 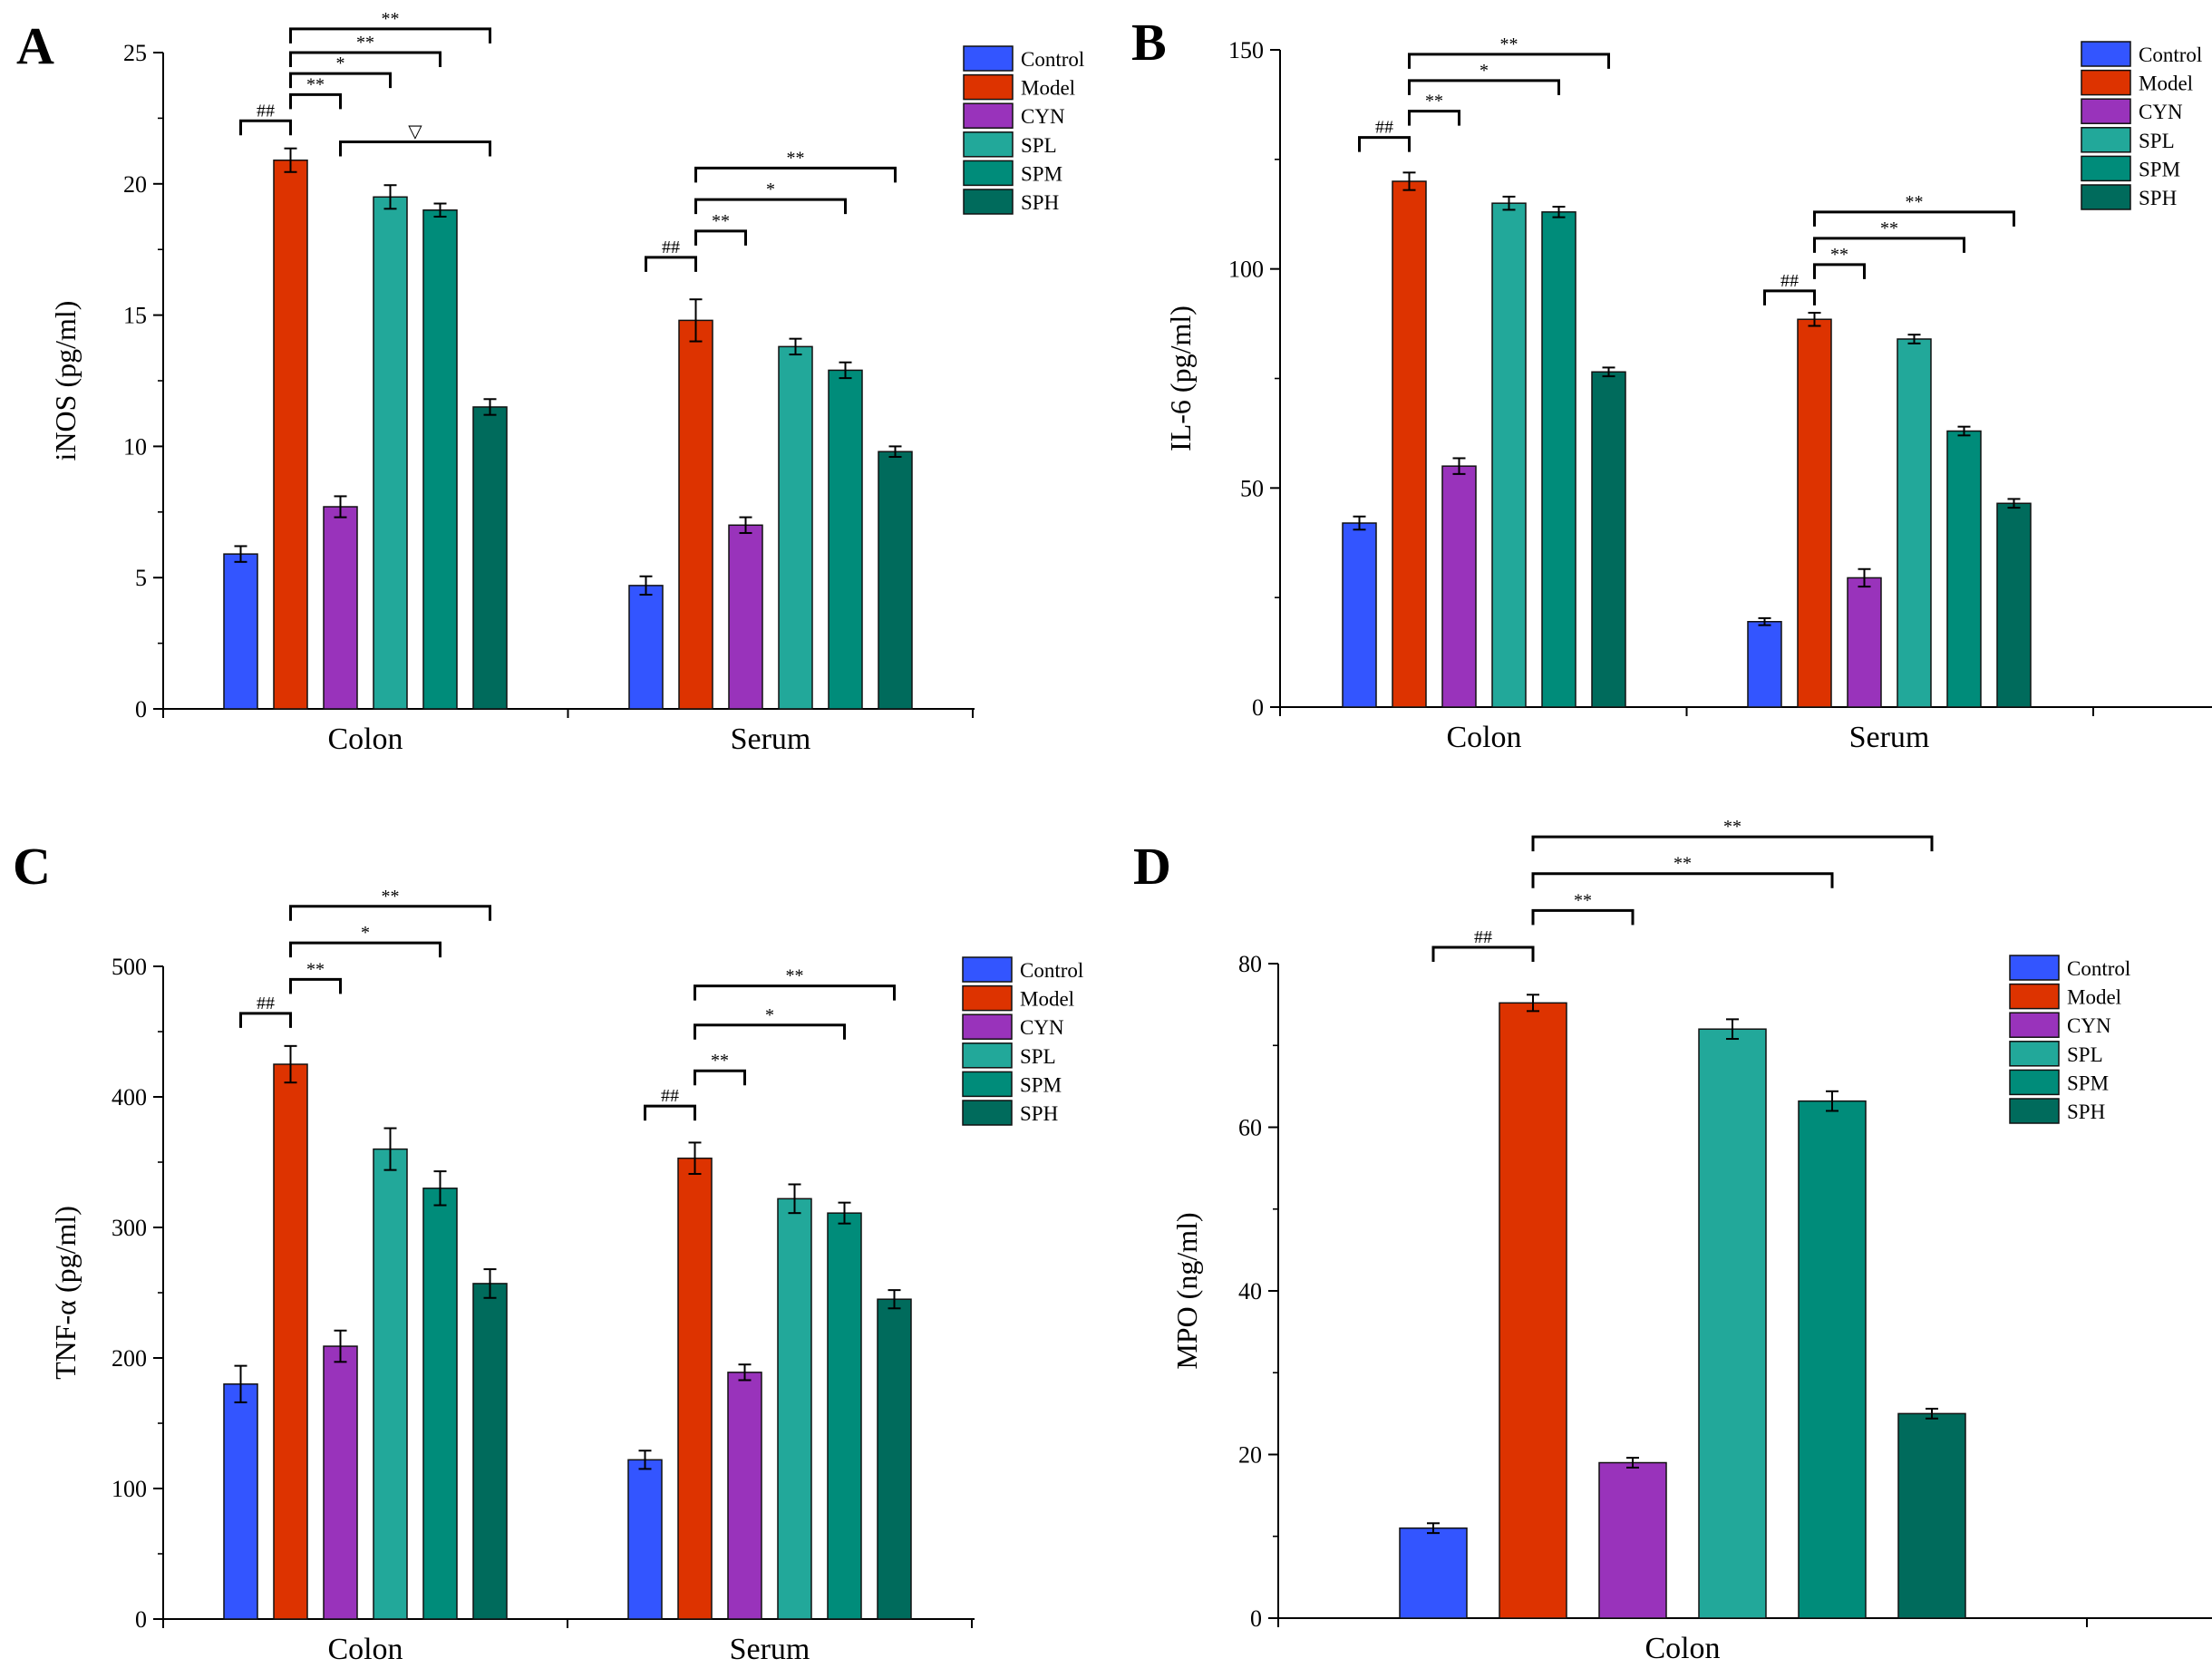 I want to click on y-tick-label: 100, so click(x=129, y=1489).